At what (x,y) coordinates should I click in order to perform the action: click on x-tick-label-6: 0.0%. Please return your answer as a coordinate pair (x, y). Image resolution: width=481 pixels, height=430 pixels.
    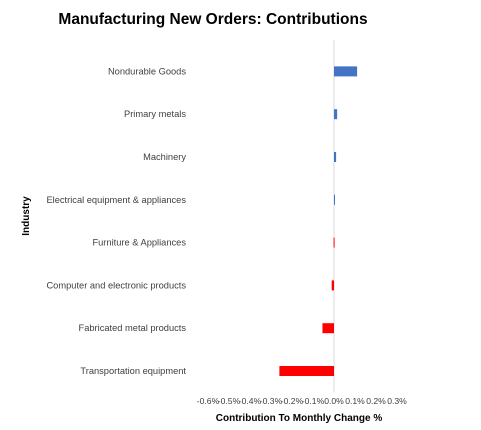
    Looking at the image, I should click on (334, 401).